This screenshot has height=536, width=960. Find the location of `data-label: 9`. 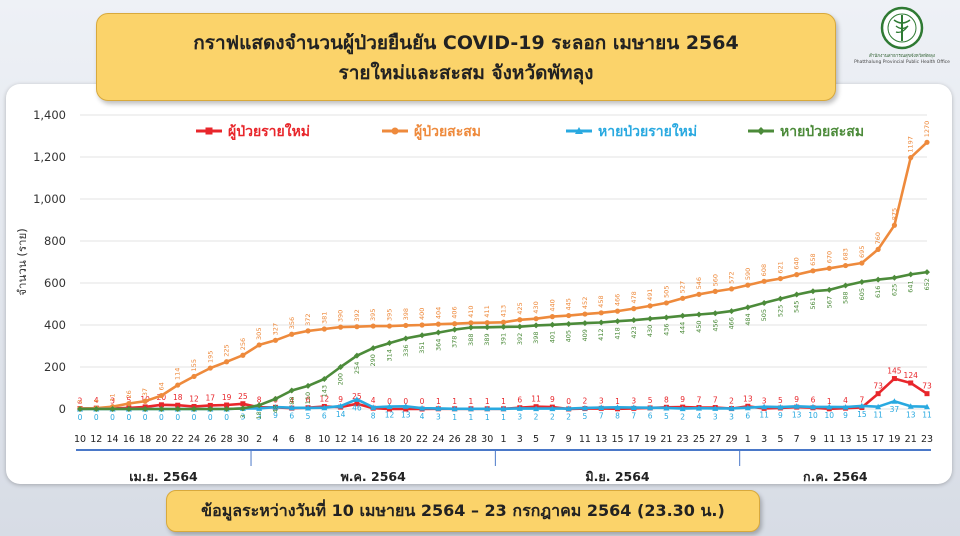

data-label: 9 is located at coordinates (340, 399).